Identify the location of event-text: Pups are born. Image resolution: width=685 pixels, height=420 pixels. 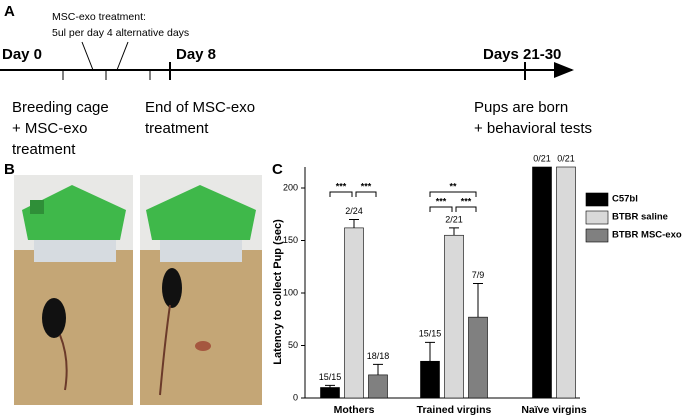
(521, 107).